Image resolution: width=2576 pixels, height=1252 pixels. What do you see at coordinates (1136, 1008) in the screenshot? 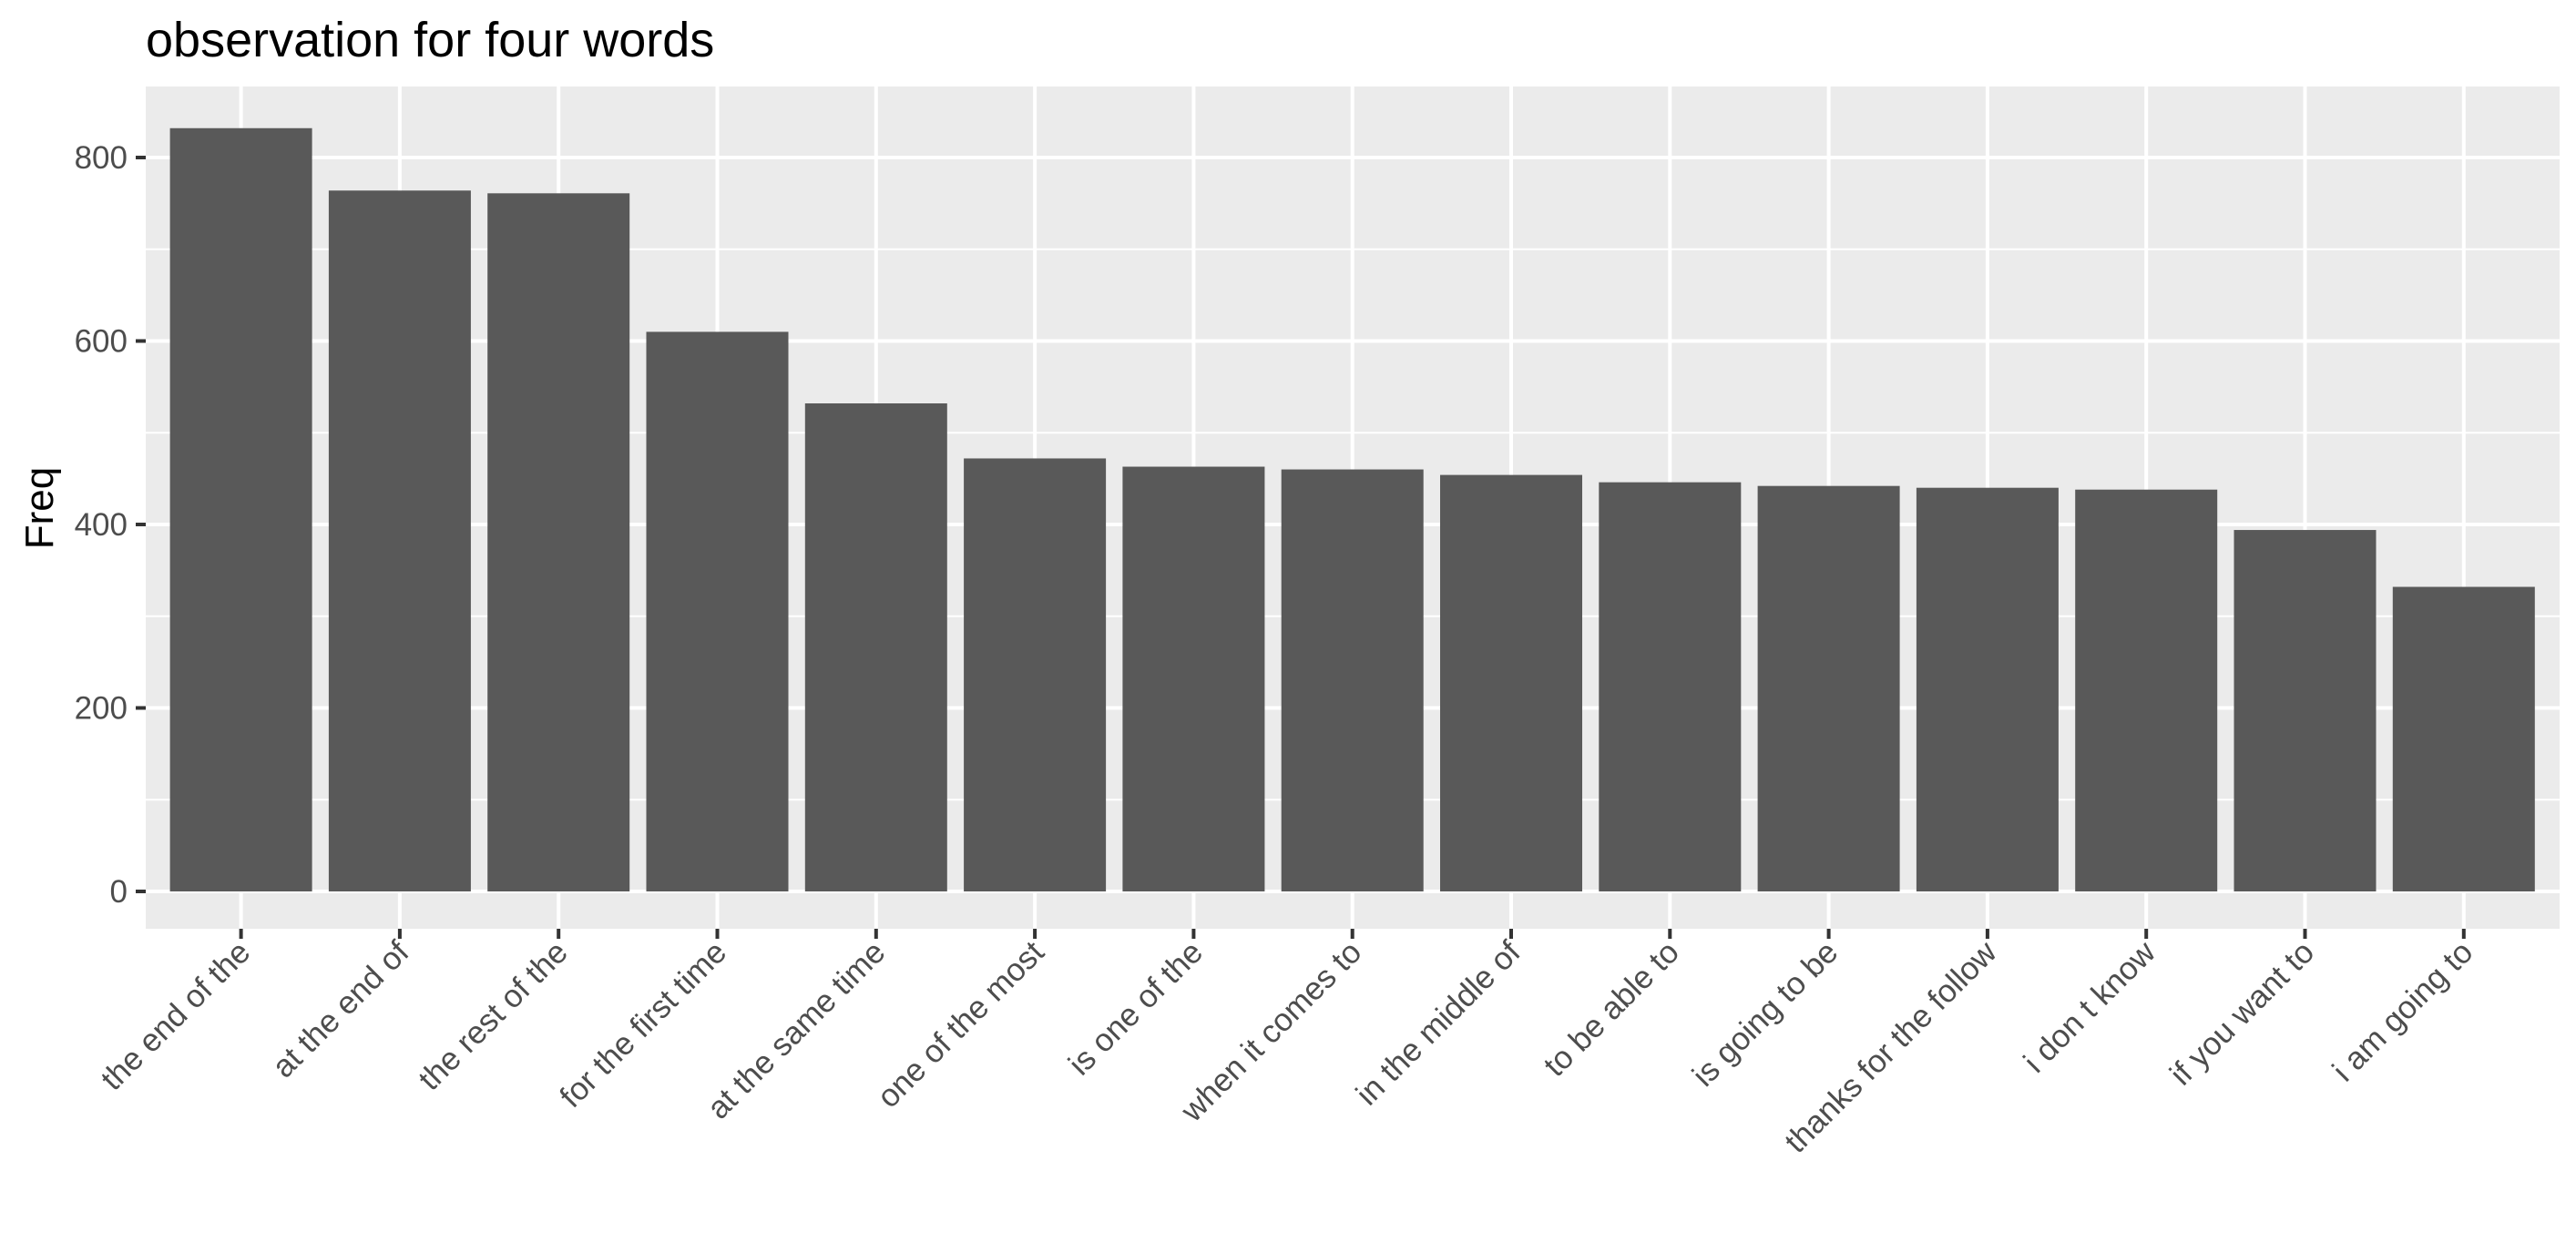
I see `x-tick-label: is one of the` at bounding box center [1136, 1008].